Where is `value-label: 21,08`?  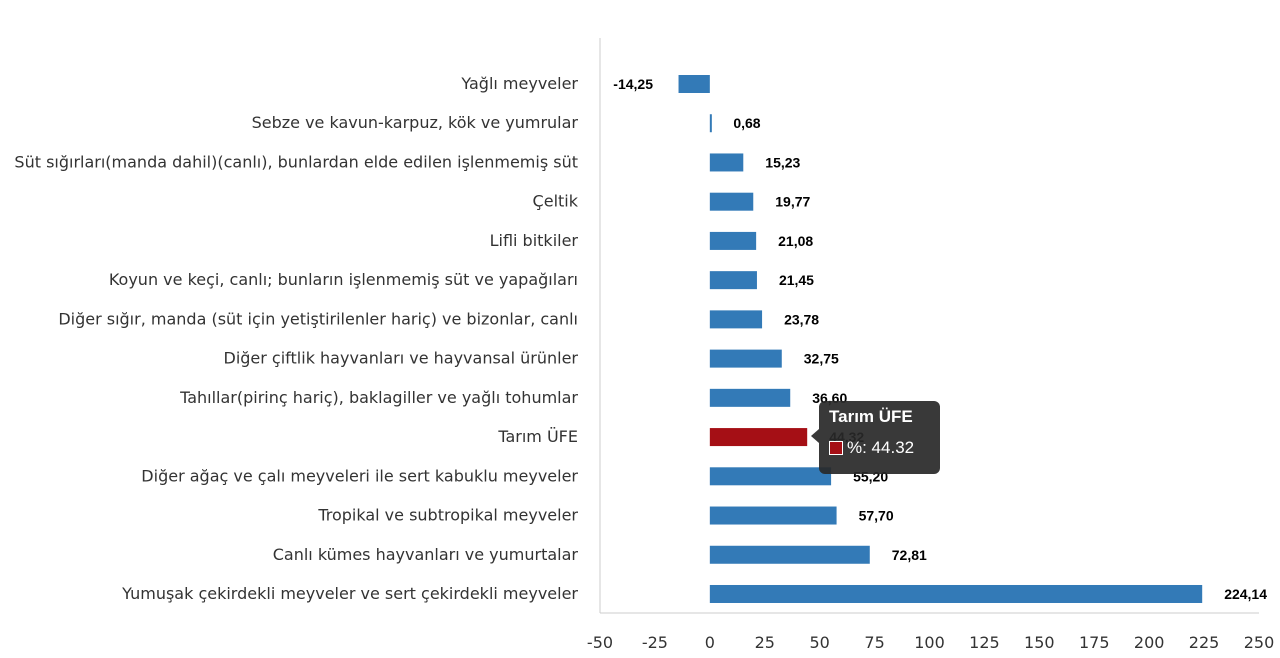
value-label: 21,08 is located at coordinates (795, 241).